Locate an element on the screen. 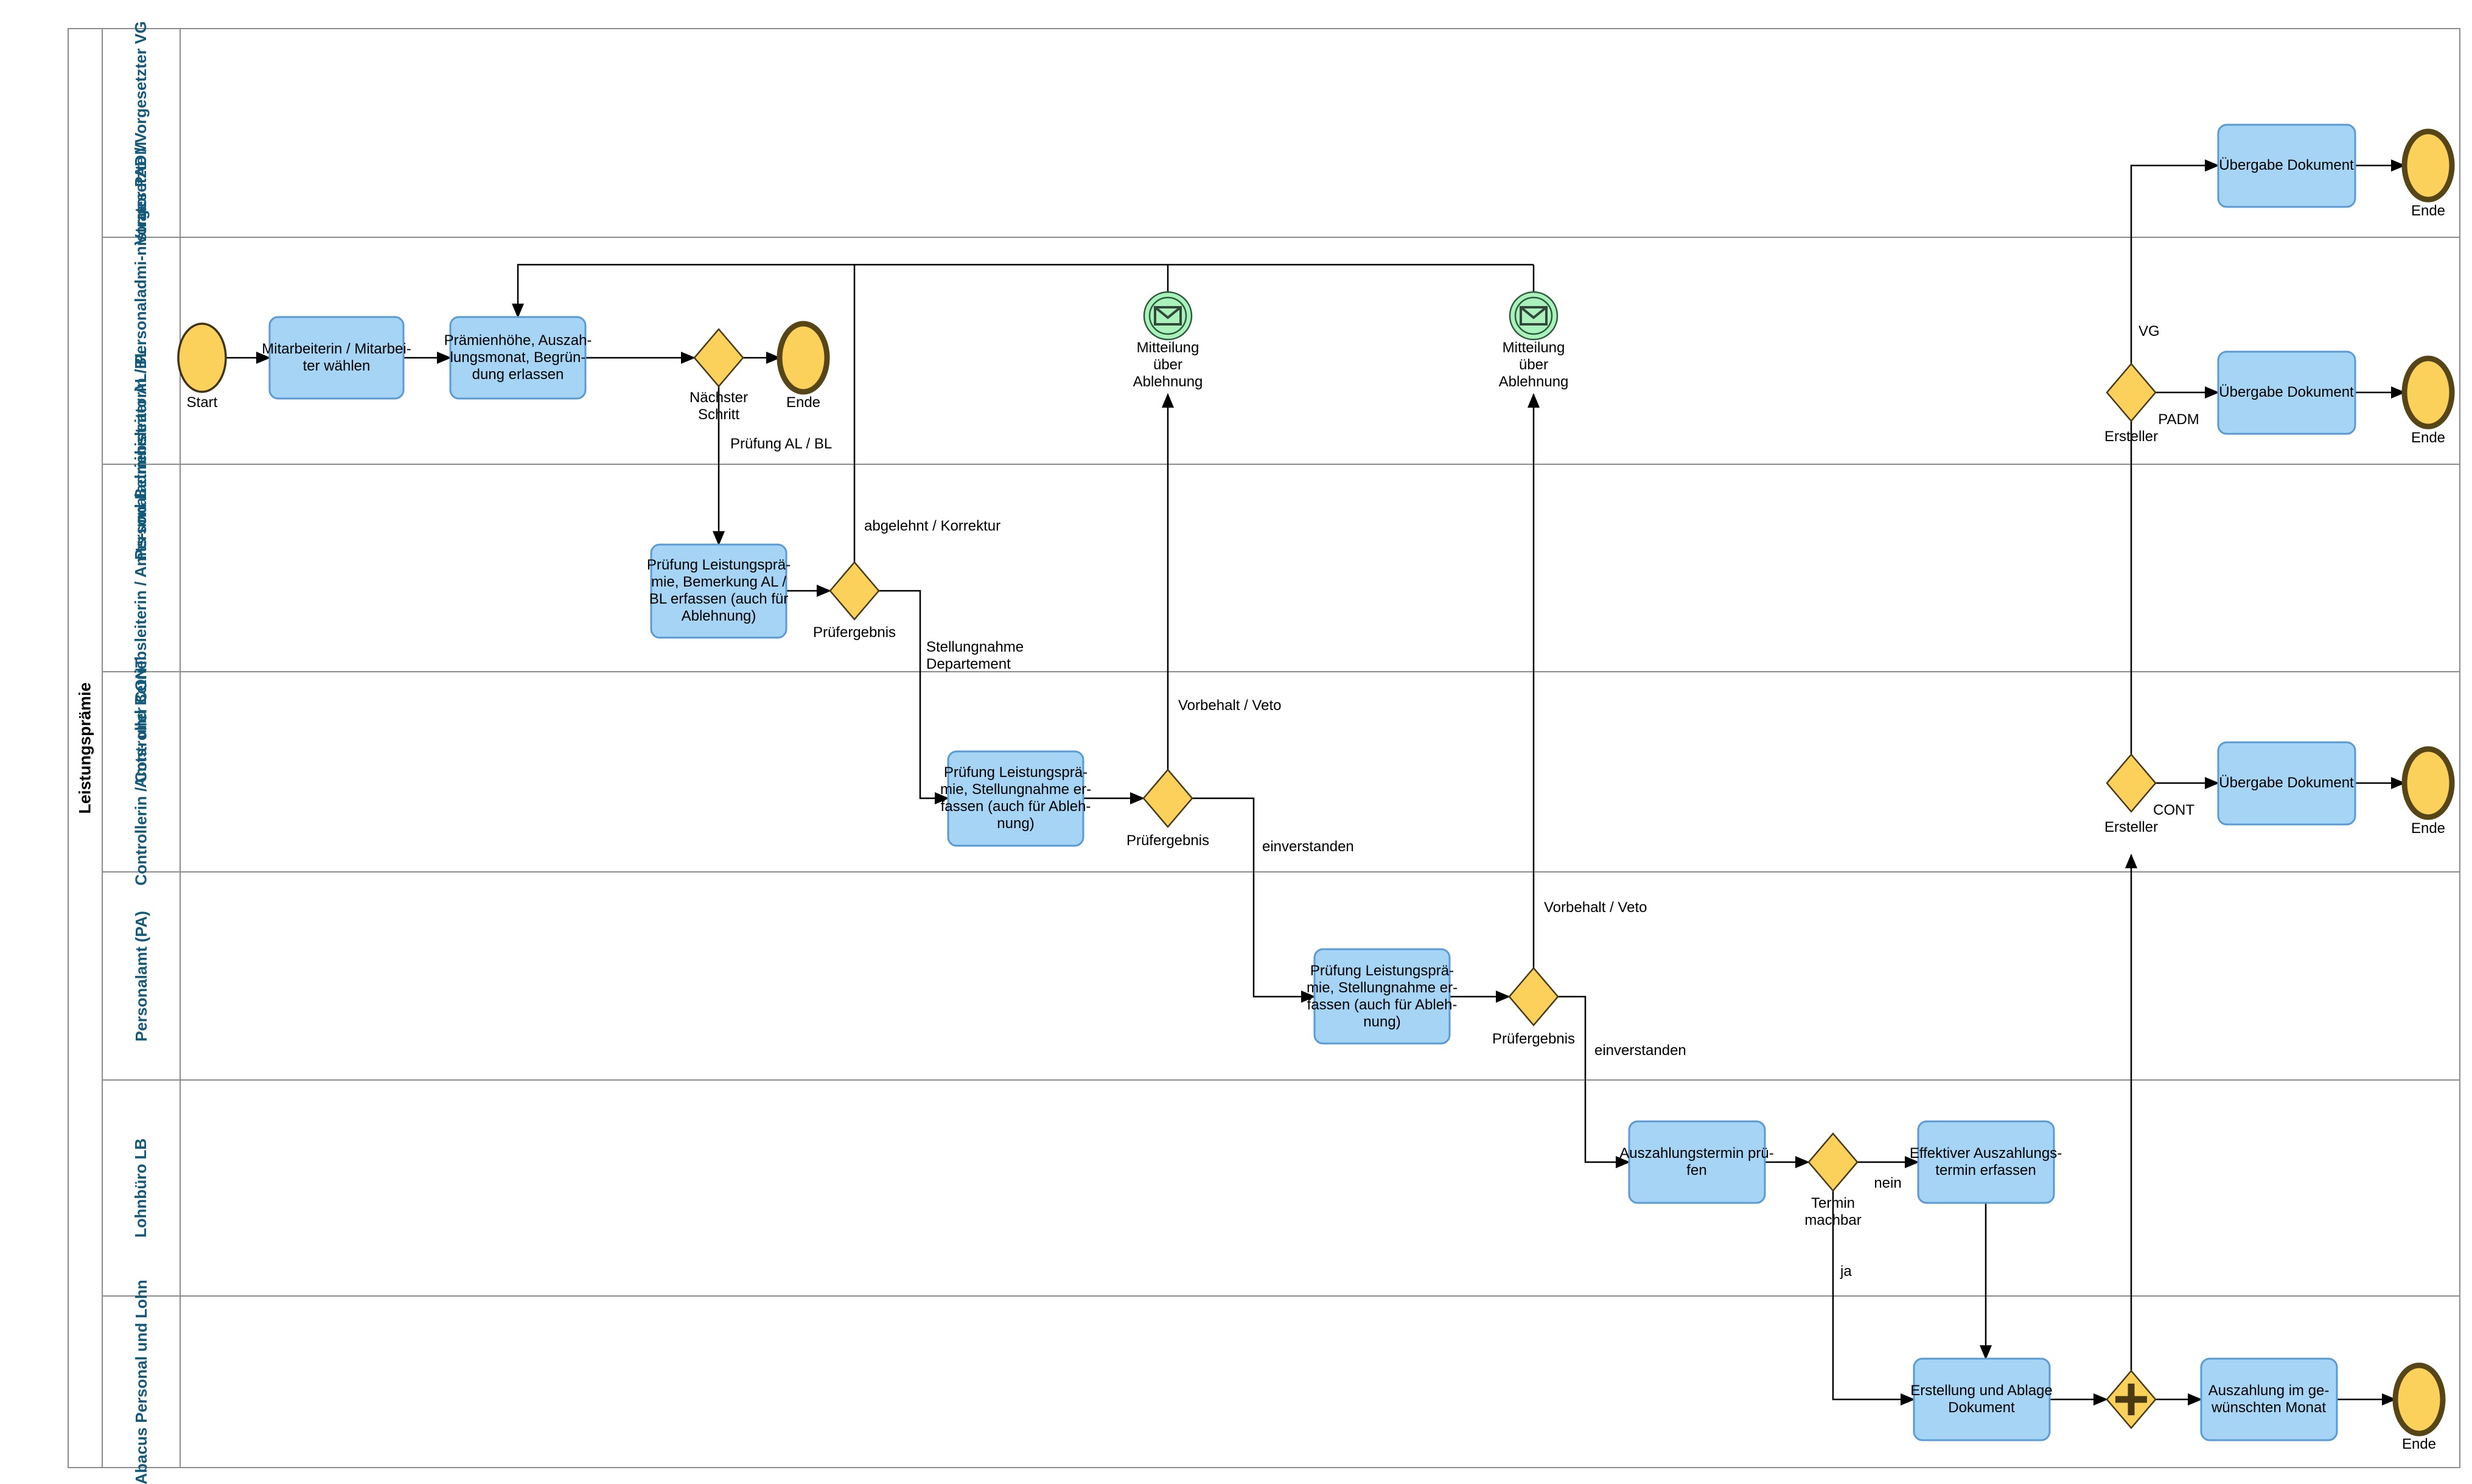 The image size is (2472, 1484). task-label-auswahl: Mitarbeiterin / Mitarbei-ter wählen is located at coordinates (336, 357).